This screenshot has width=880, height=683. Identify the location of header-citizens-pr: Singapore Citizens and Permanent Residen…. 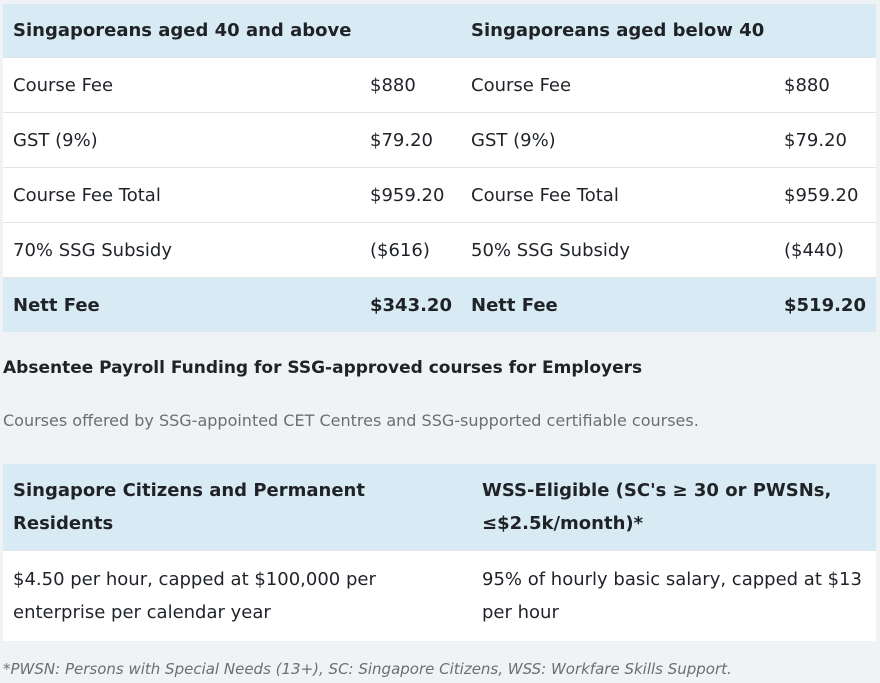
(237, 507).